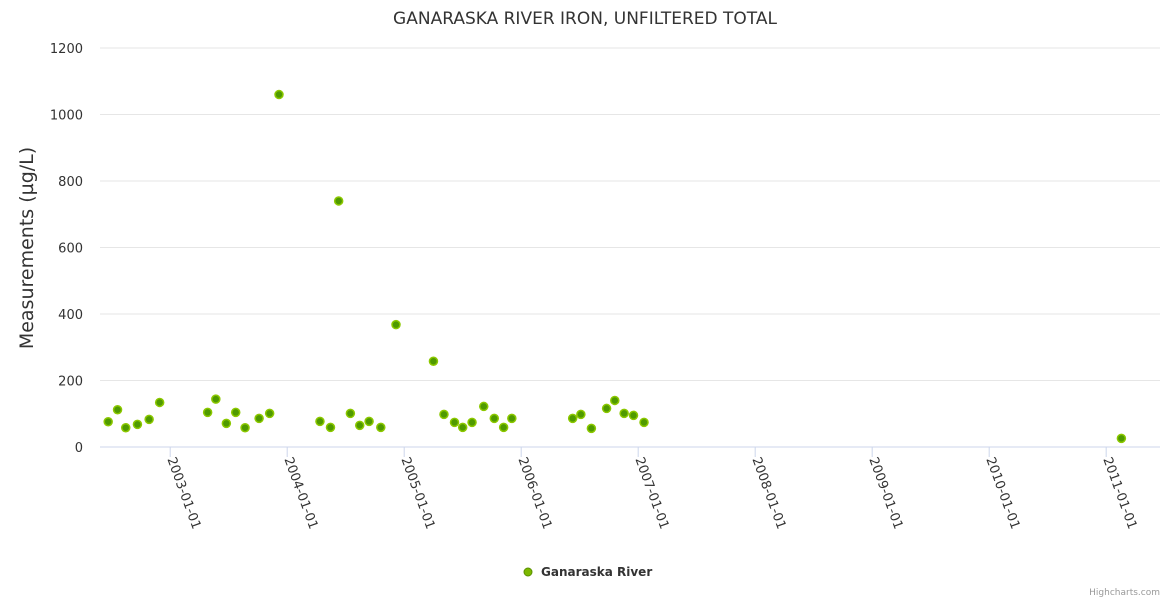 The image size is (1170, 600). Describe the element at coordinates (70, 249) in the screenshot. I see `y-tick-label: 600` at that location.